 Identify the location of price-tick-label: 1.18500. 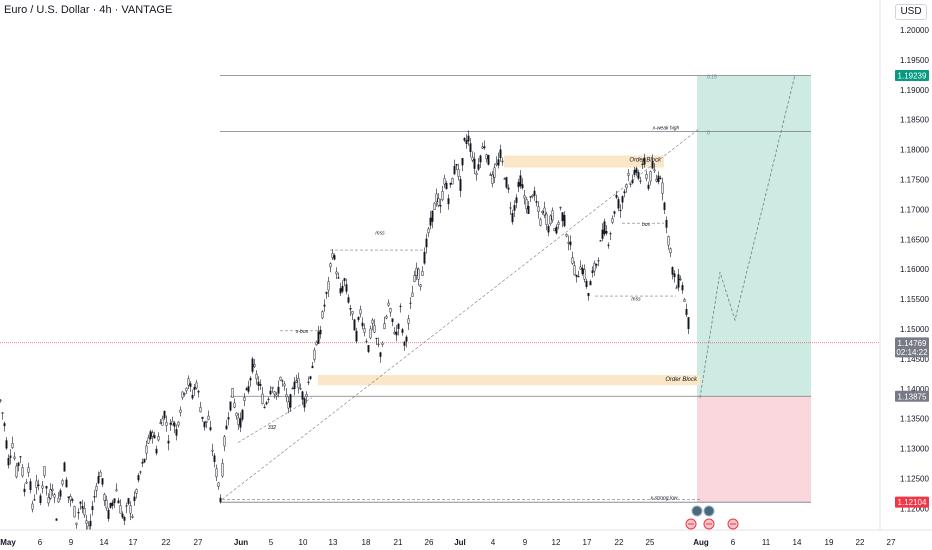
(914, 120).